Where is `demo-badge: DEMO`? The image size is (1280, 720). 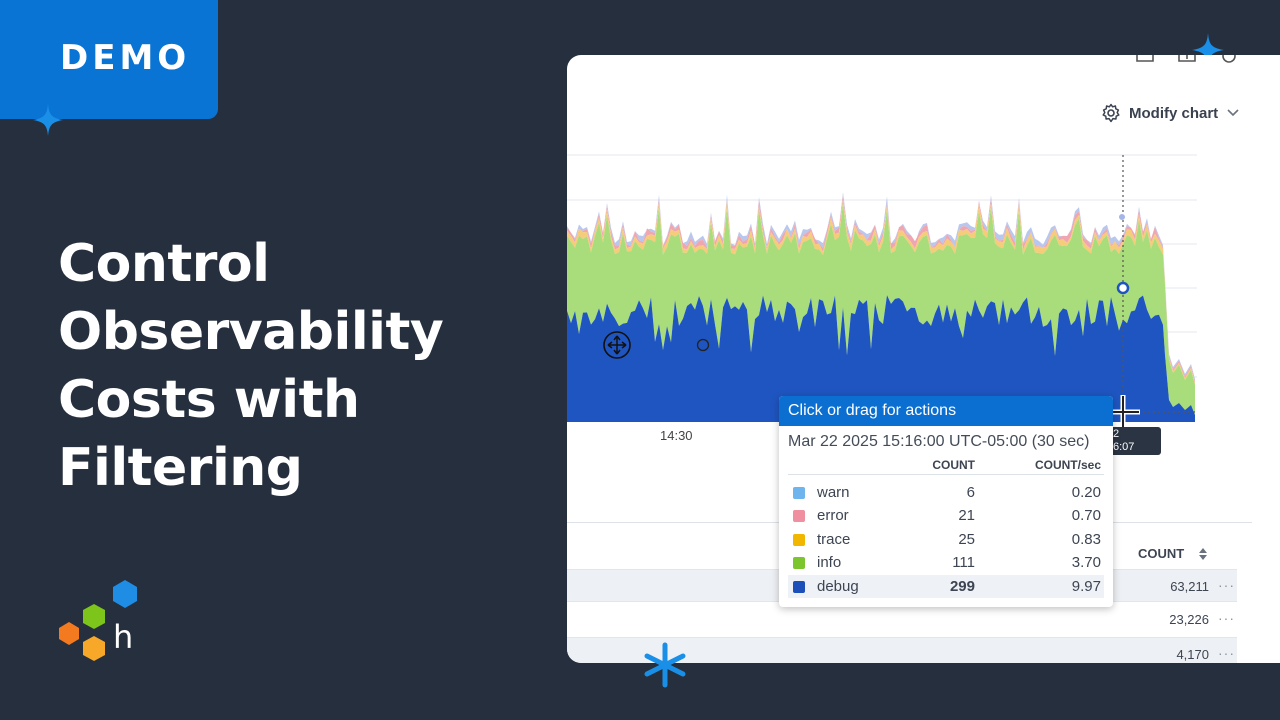
demo-badge: DEMO is located at coordinates (109, 59).